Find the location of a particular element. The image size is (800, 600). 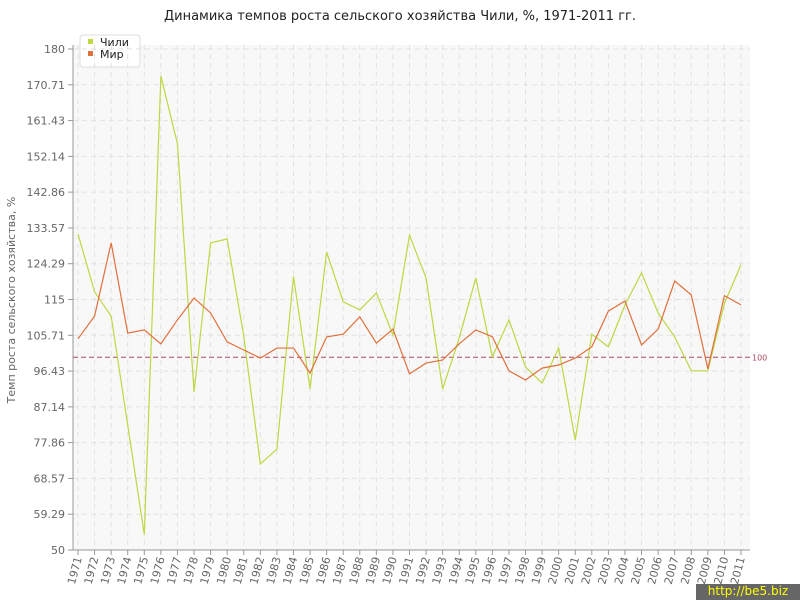

y-tick-label: 87.14 is located at coordinates (50, 407).